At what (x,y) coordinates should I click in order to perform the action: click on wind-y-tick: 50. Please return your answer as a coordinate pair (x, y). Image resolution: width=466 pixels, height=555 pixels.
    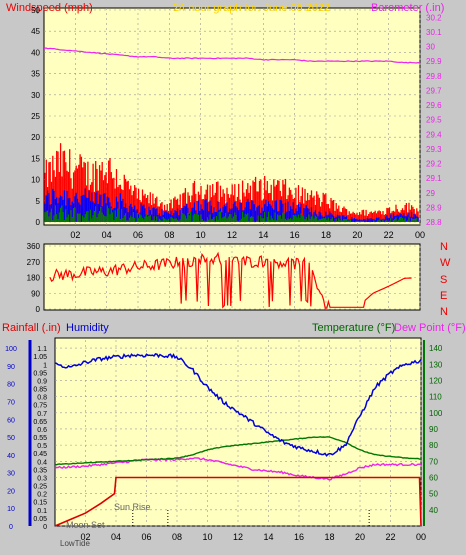
    Looking at the image, I should click on (35, 10).